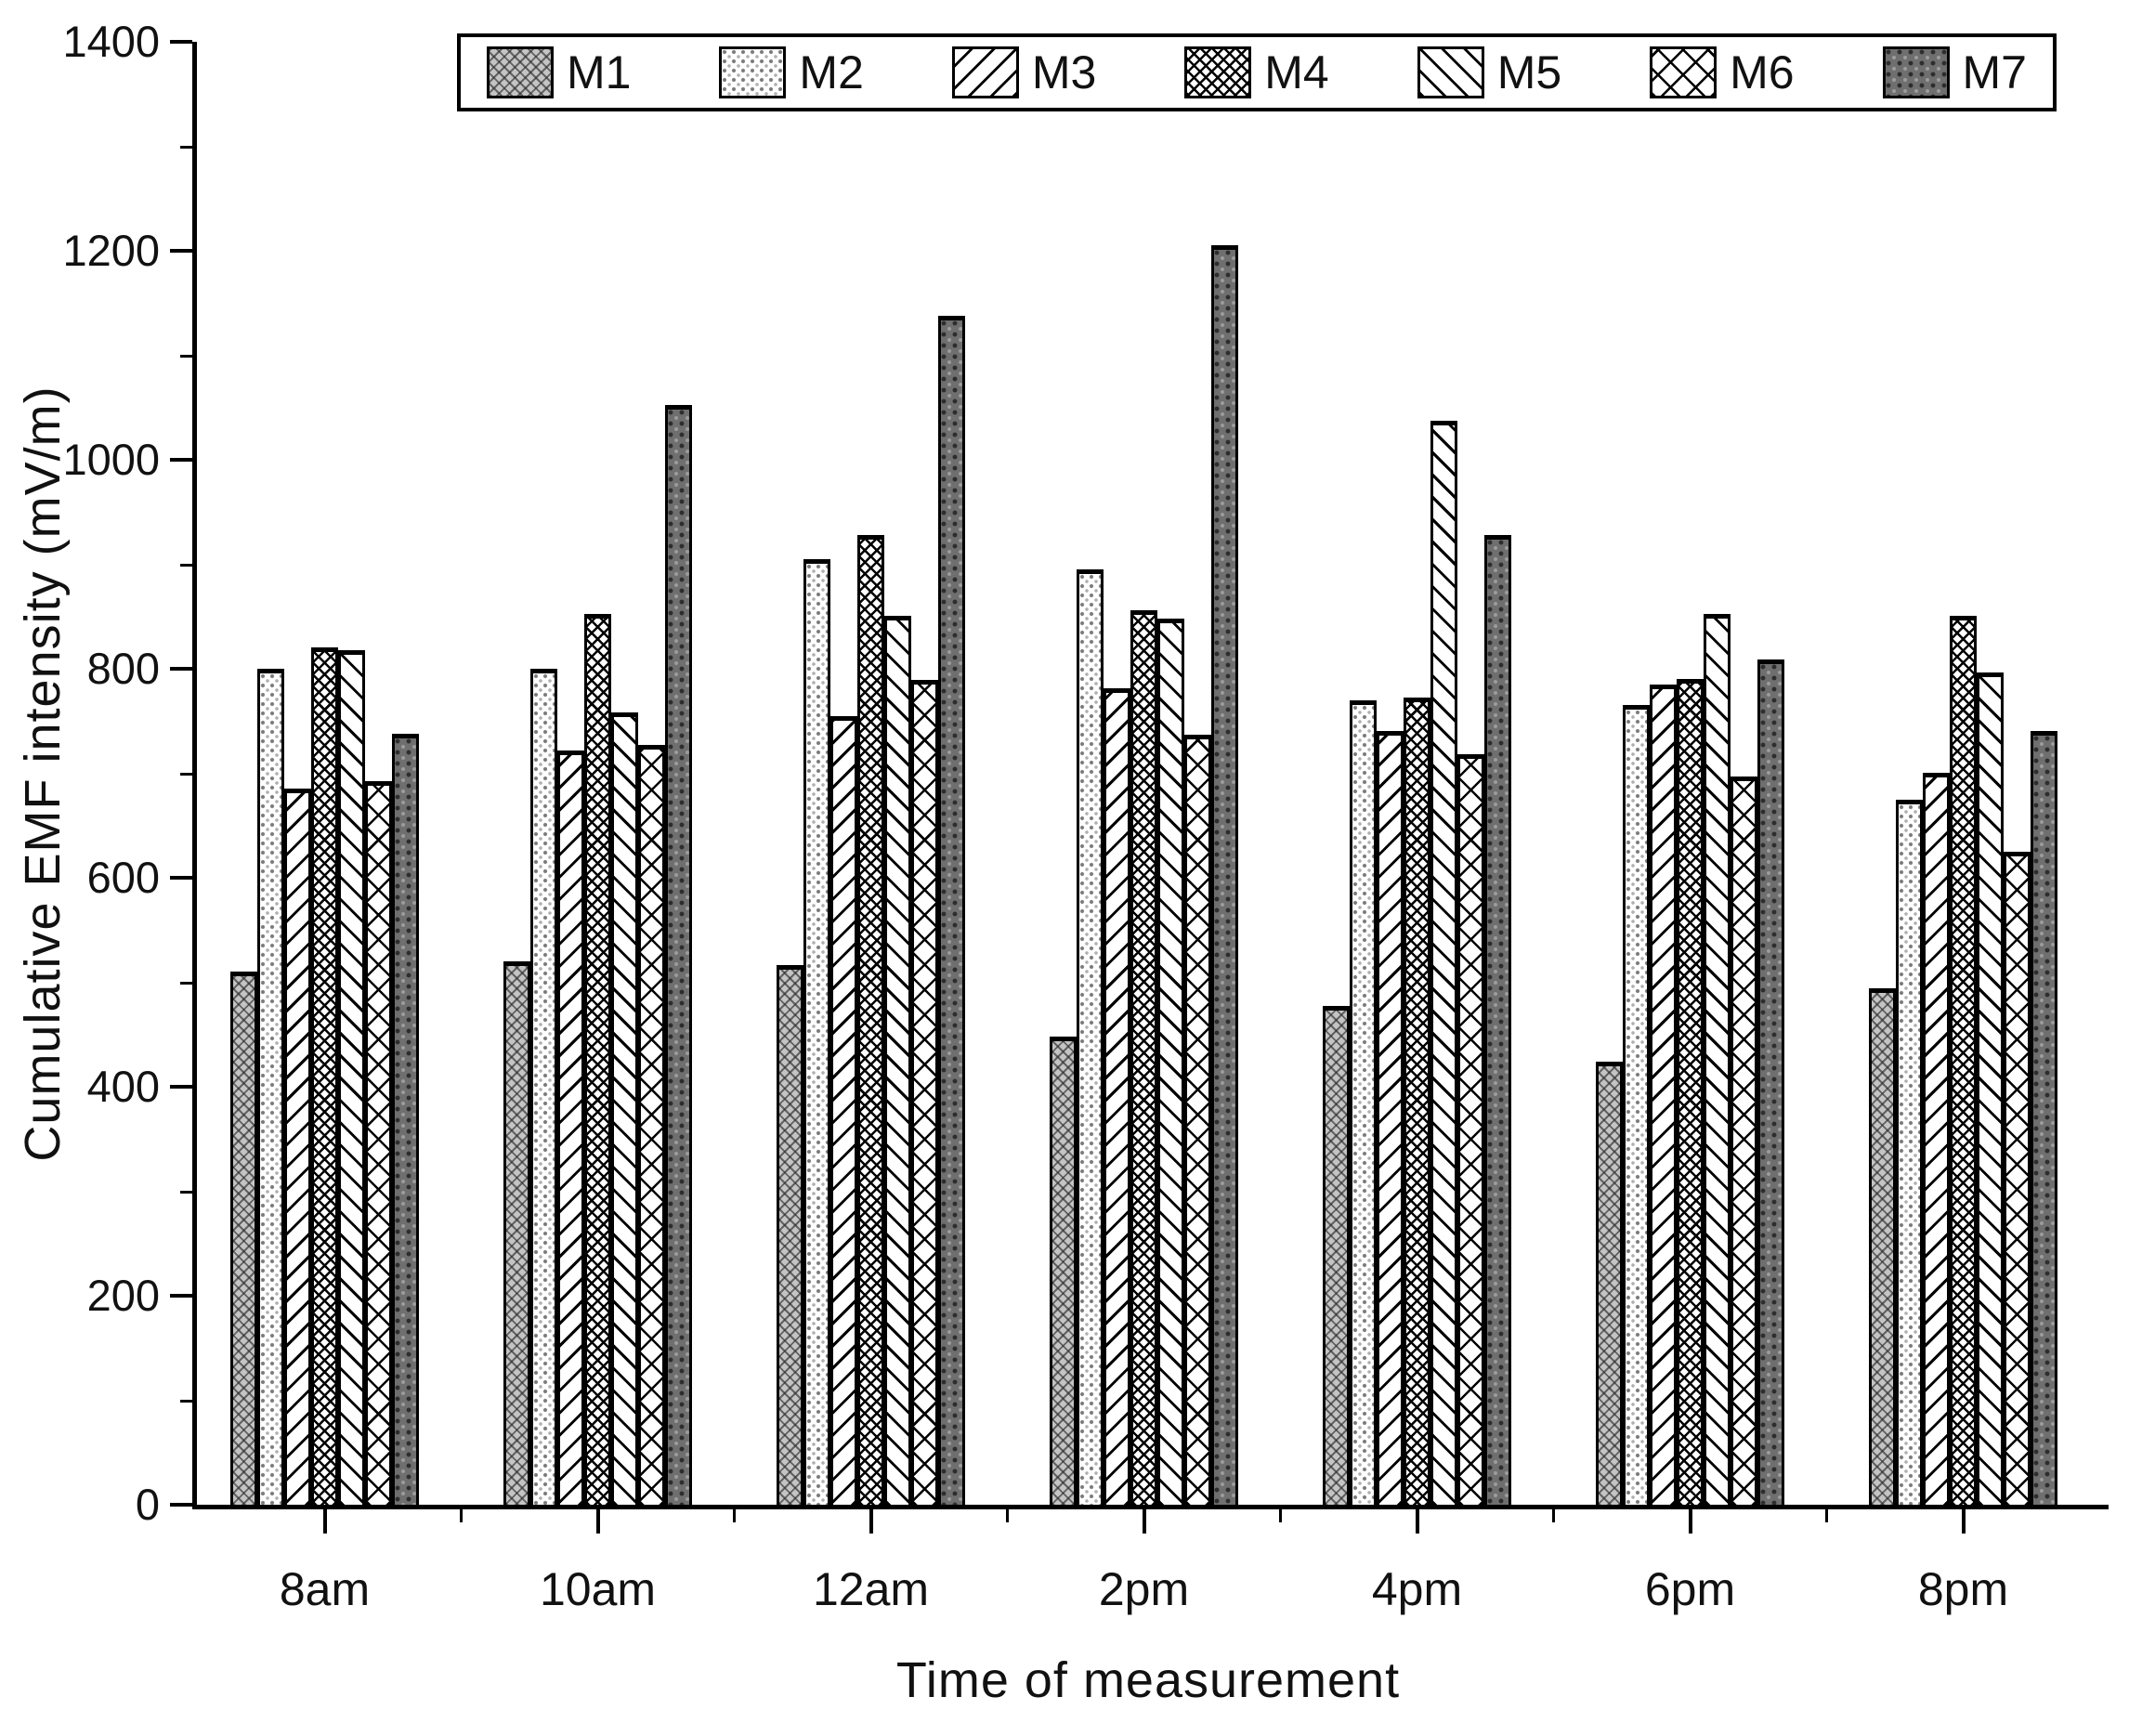  I want to click on bar-m6-2pm, so click(1197, 1120).